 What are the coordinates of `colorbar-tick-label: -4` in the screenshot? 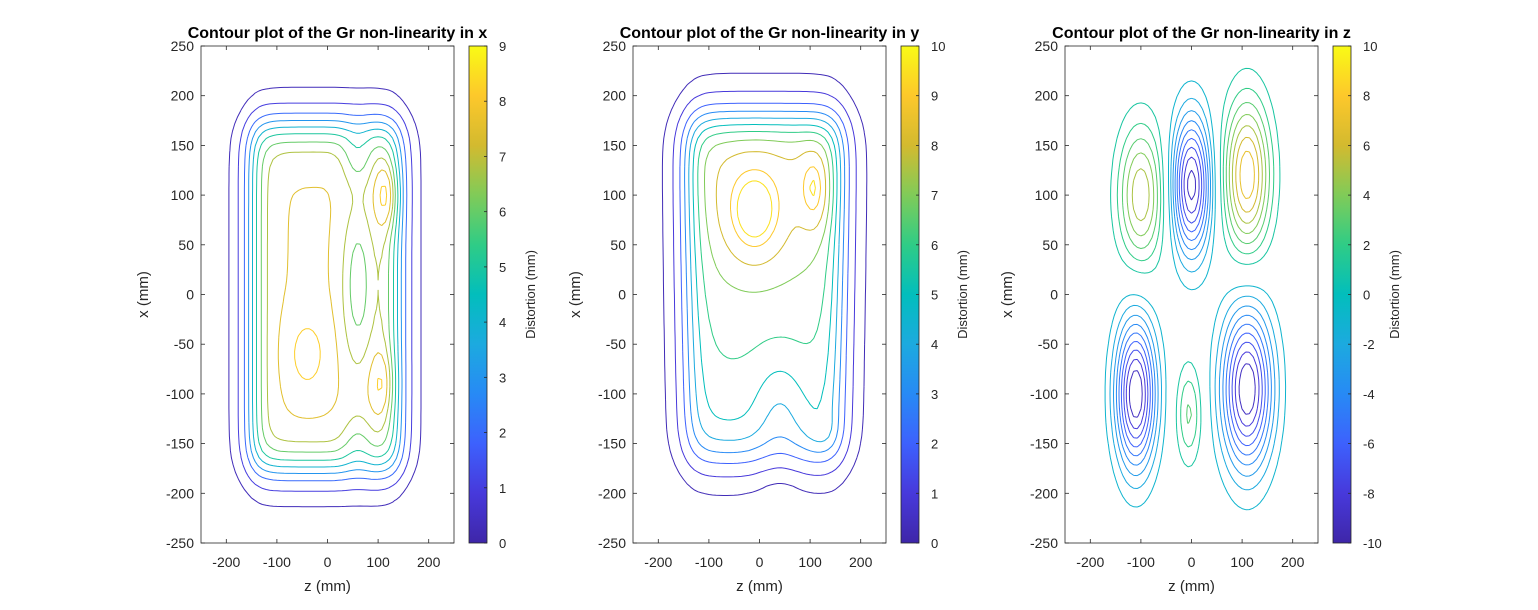 It's located at (1369, 394).